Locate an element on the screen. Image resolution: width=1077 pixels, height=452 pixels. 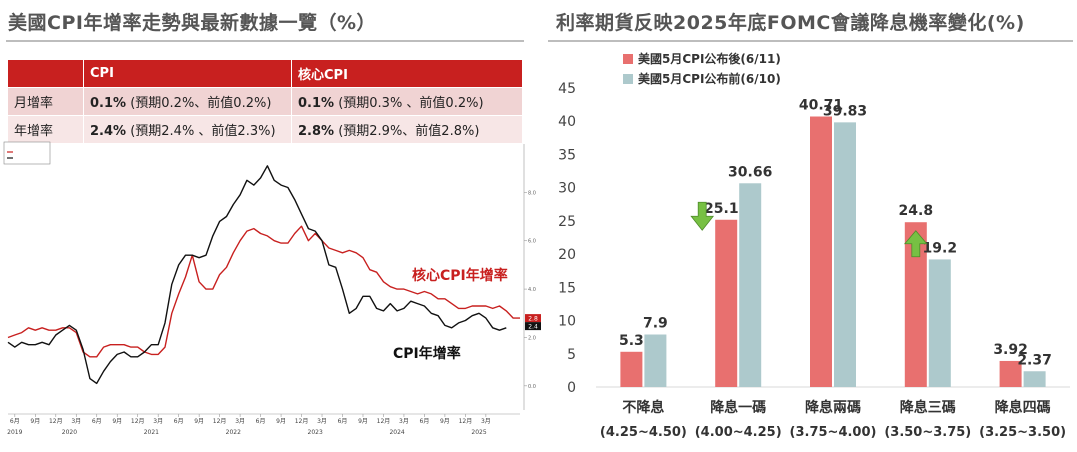
category-range-label: (3.50~3.75) is located at coordinates (927, 432).